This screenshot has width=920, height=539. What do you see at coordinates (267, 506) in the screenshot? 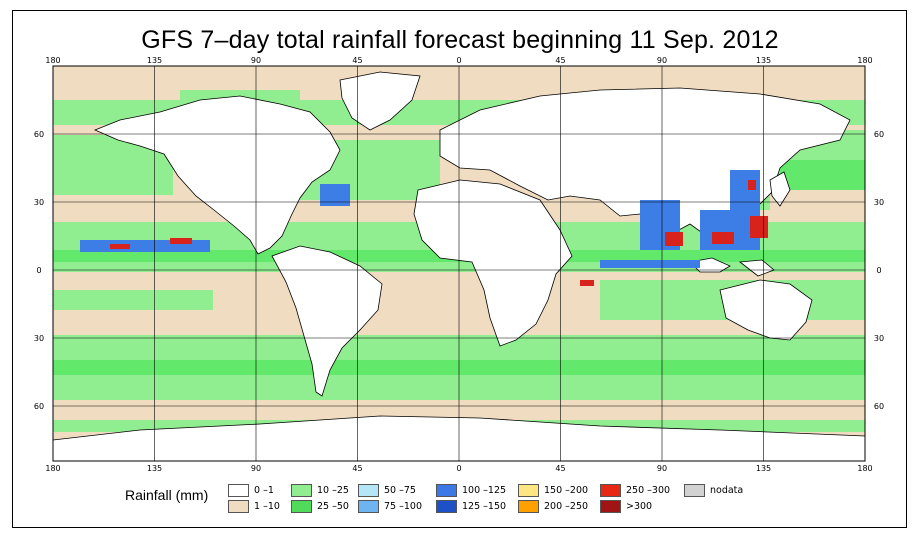
I see `legend-label: 1 –10` at bounding box center [267, 506].